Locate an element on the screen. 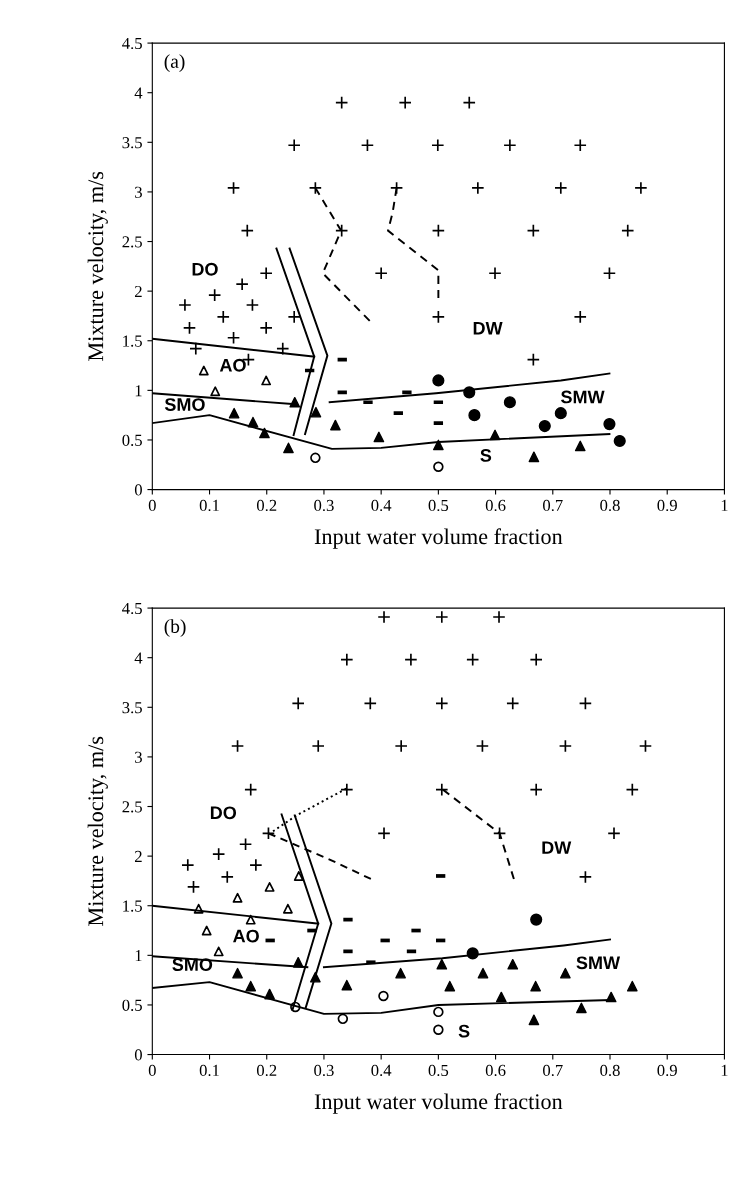 Image resolution: width=743 pixels, height=1197 pixels. annotation: SMO is located at coordinates (184, 404).